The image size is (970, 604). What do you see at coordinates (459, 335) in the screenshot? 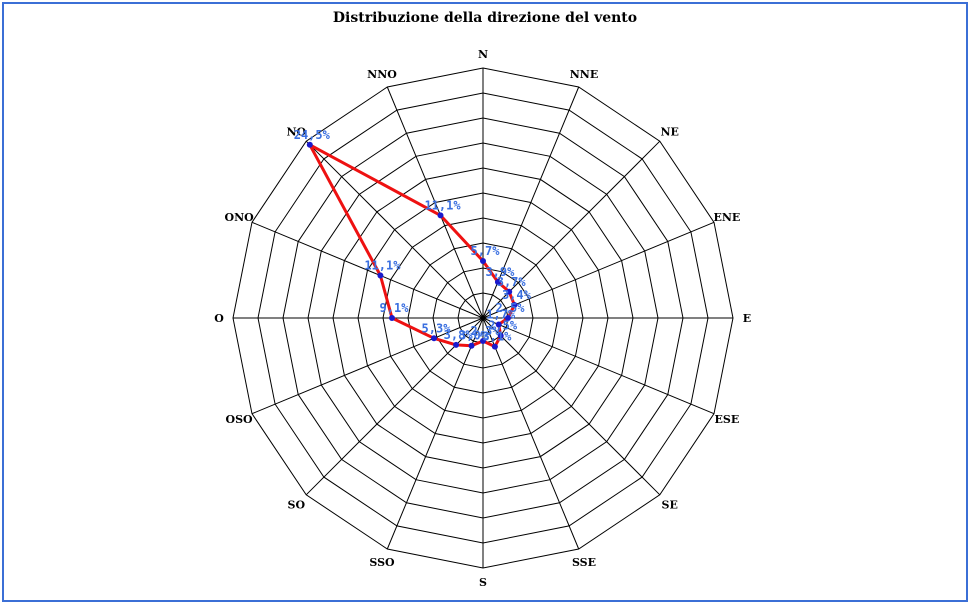
I see `value-label: 3,8%` at bounding box center [459, 335].